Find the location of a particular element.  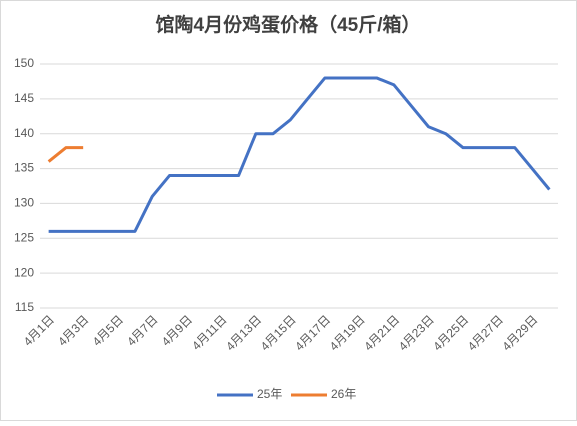

y-tick-label: 130 is located at coordinates (24, 203).